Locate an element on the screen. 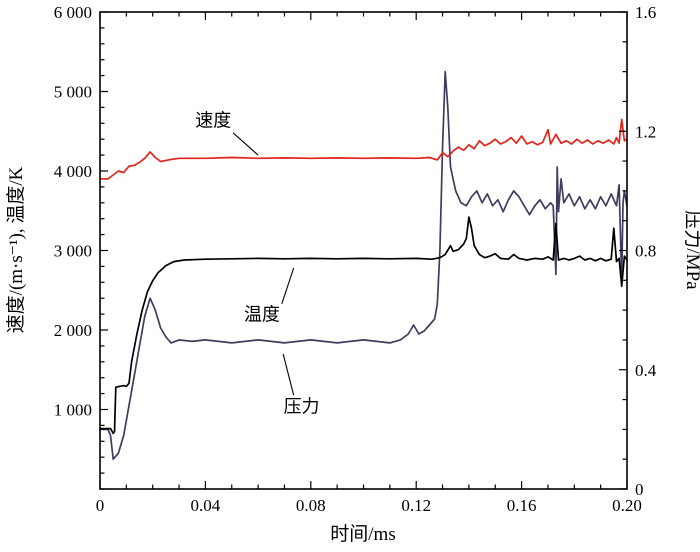 The width and height of the screenshot is (700, 552). x-tick-label: 0.04 is located at coordinates (206, 505).